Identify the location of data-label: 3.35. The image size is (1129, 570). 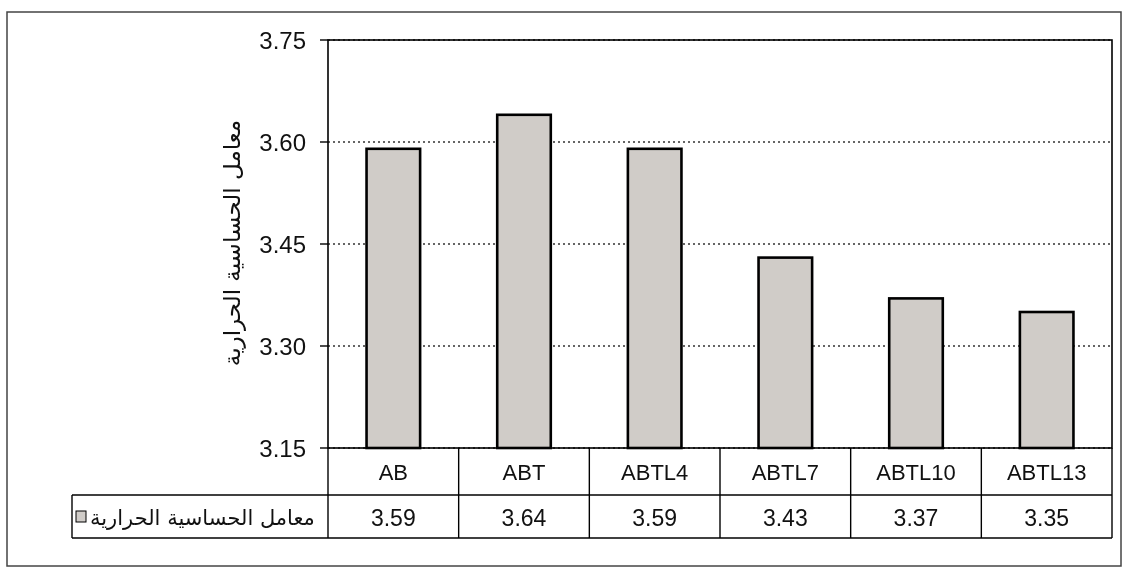
(1047, 517).